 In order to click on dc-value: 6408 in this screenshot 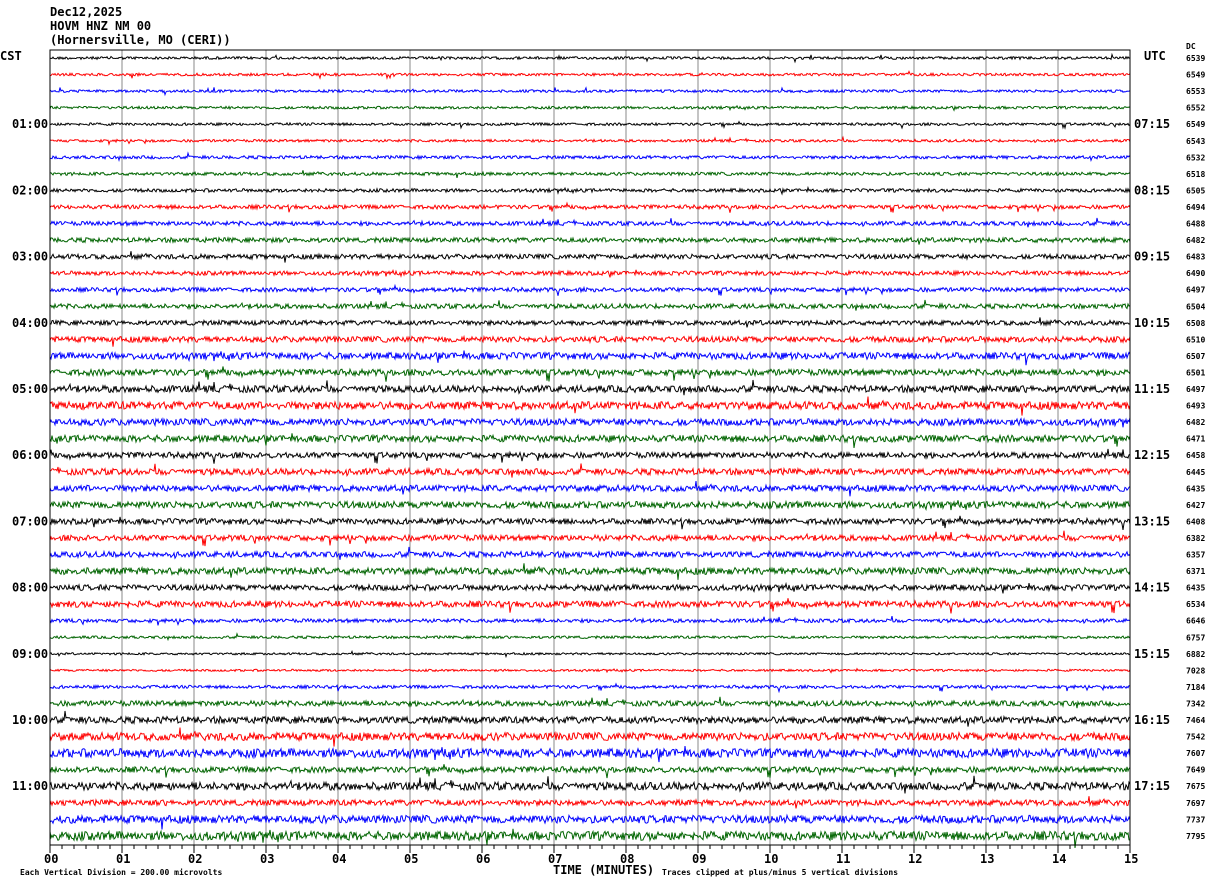, I will do `click(1195, 521)`.